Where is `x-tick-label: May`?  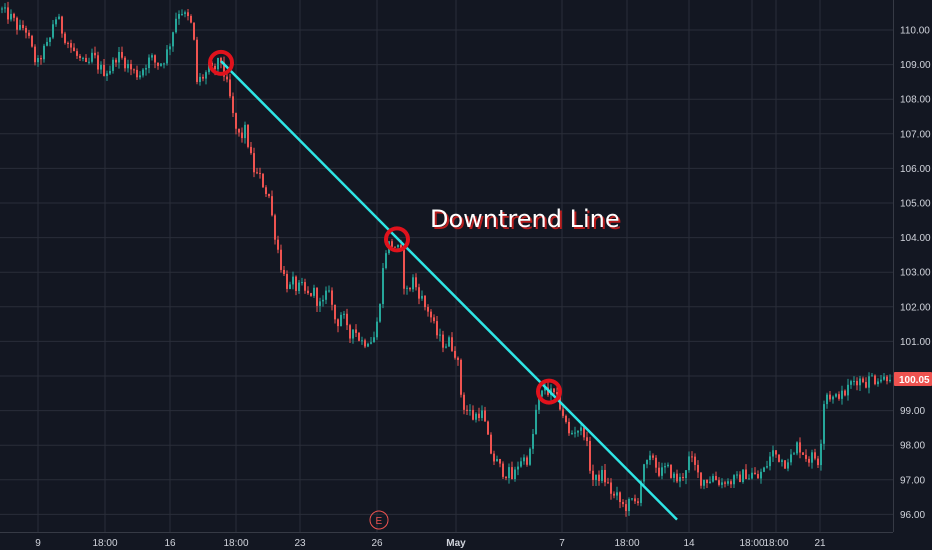 x-tick-label: May is located at coordinates (456, 543).